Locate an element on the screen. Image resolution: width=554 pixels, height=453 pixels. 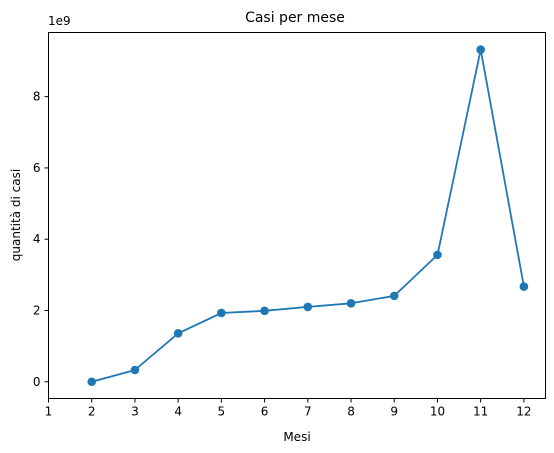
y-tick-label: 8 is located at coordinates (37, 97).